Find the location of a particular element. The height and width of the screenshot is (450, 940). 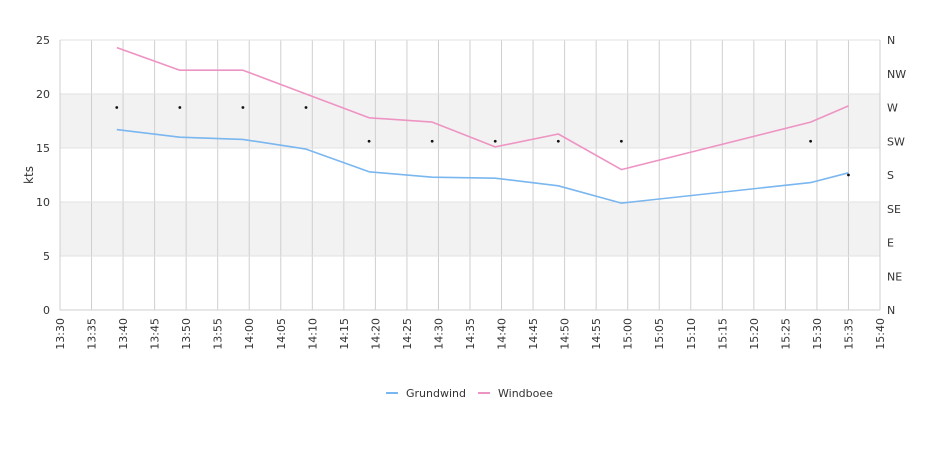

x-tick-label: 14:45 is located at coordinates (533, 334).